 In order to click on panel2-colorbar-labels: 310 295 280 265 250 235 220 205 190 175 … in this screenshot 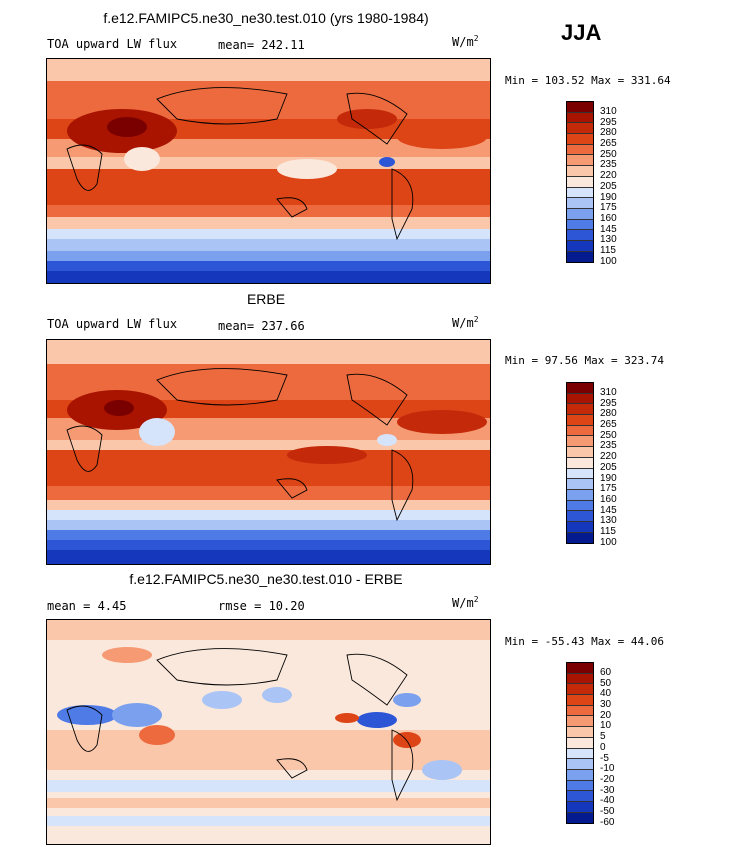, I will do `click(608, 467)`.